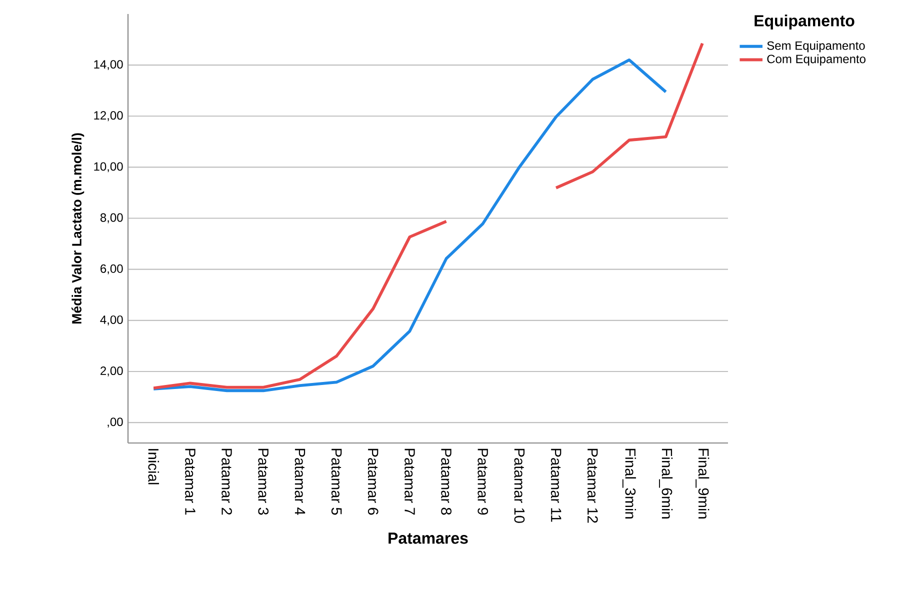 This screenshot has width=911, height=591. I want to click on x-tick-label: Patamar 6, so click(373, 481).